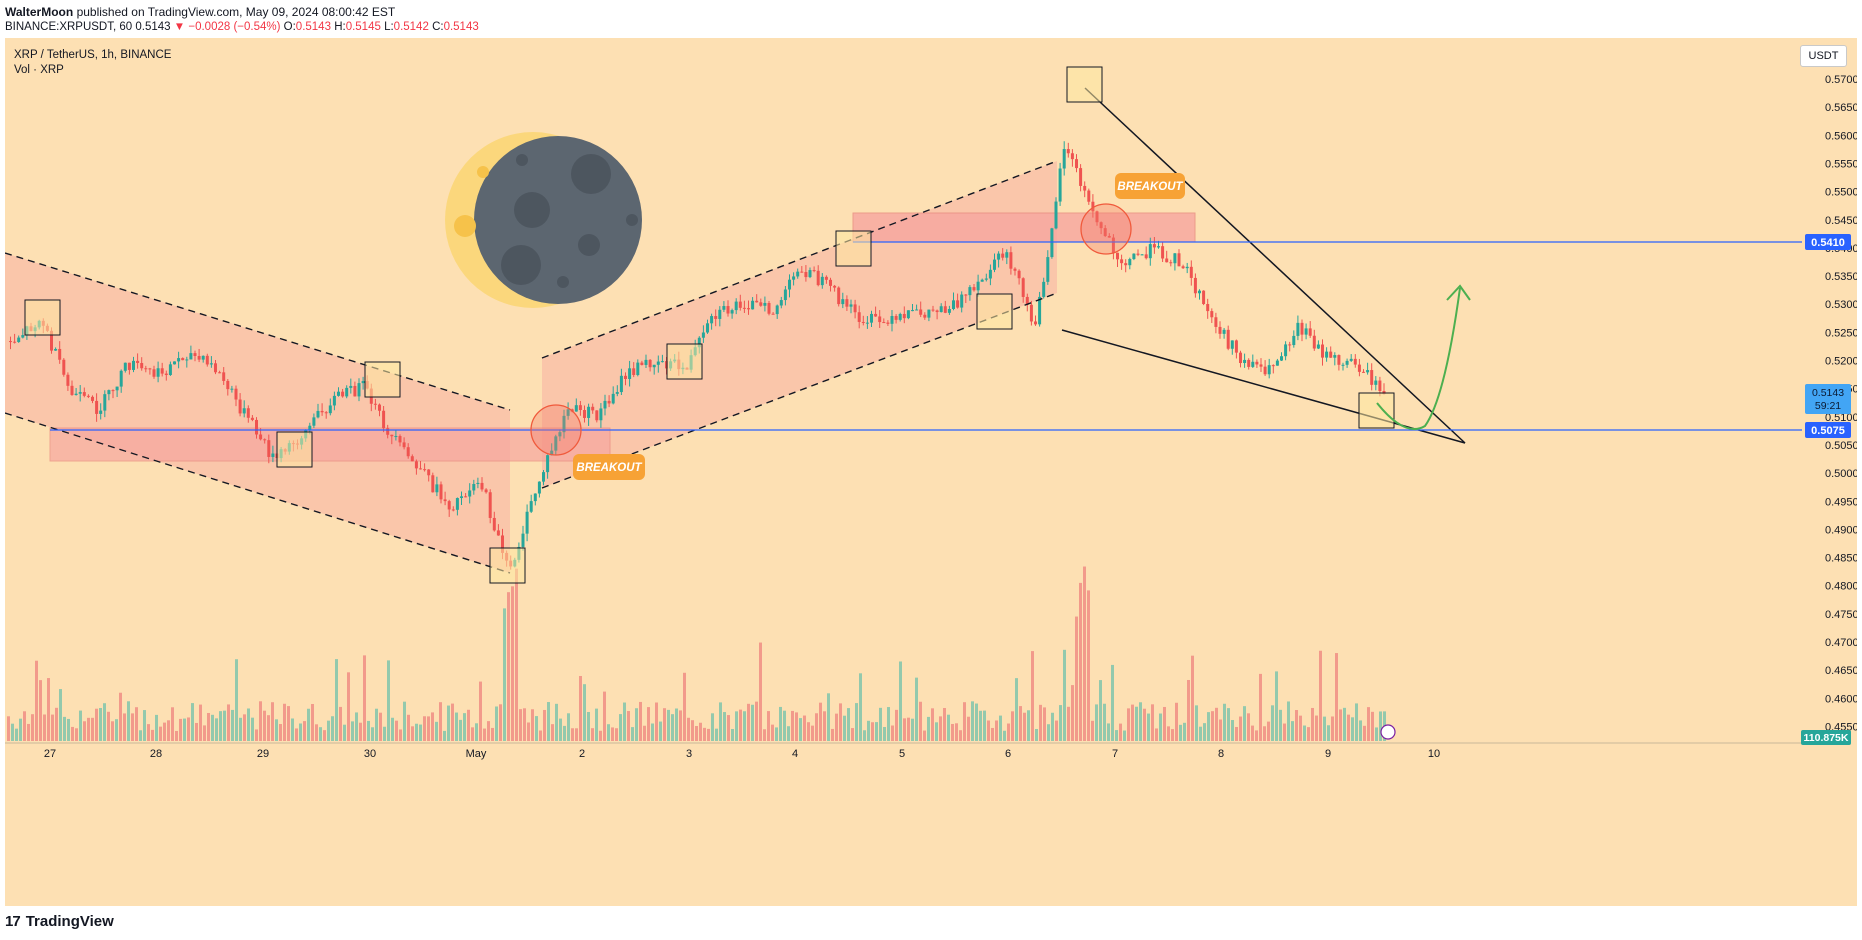 This screenshot has width=1862, height=940. What do you see at coordinates (363, 27) in the screenshot?
I see `high-value: 0.5145` at bounding box center [363, 27].